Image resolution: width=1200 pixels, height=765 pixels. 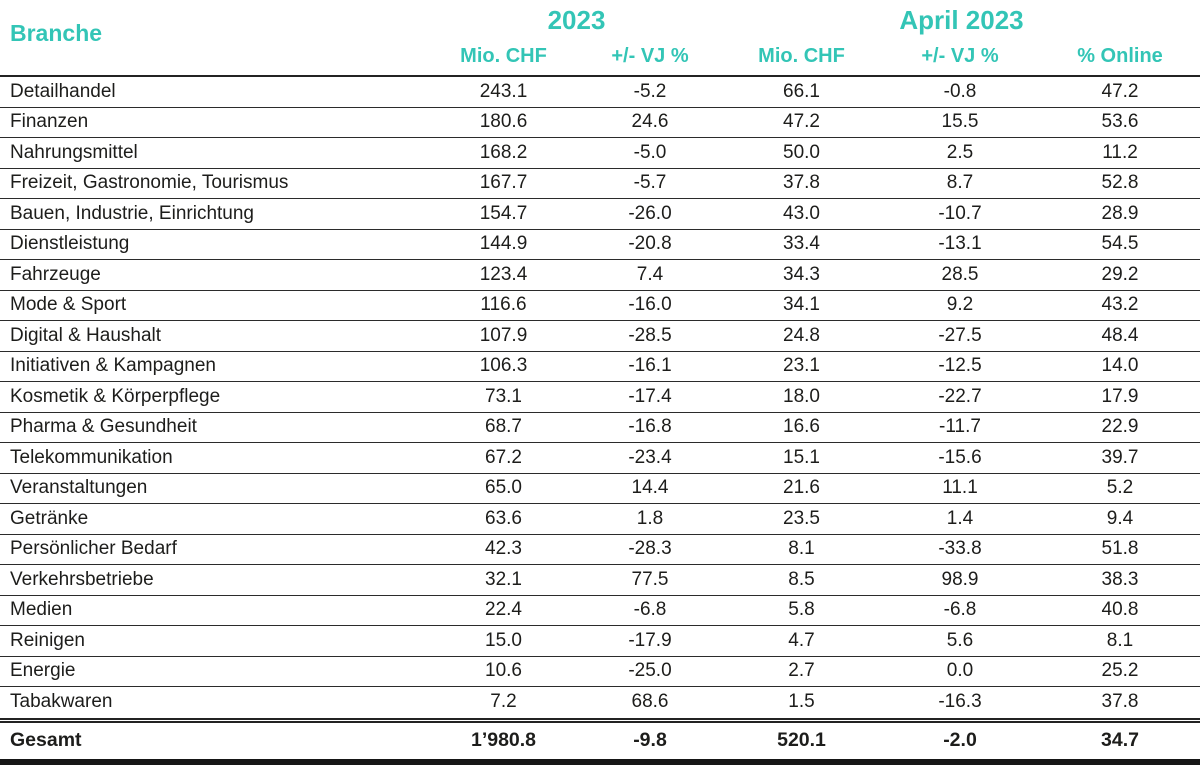 I want to click on cell-pct-online: 17.9, so click(x=1120, y=397).